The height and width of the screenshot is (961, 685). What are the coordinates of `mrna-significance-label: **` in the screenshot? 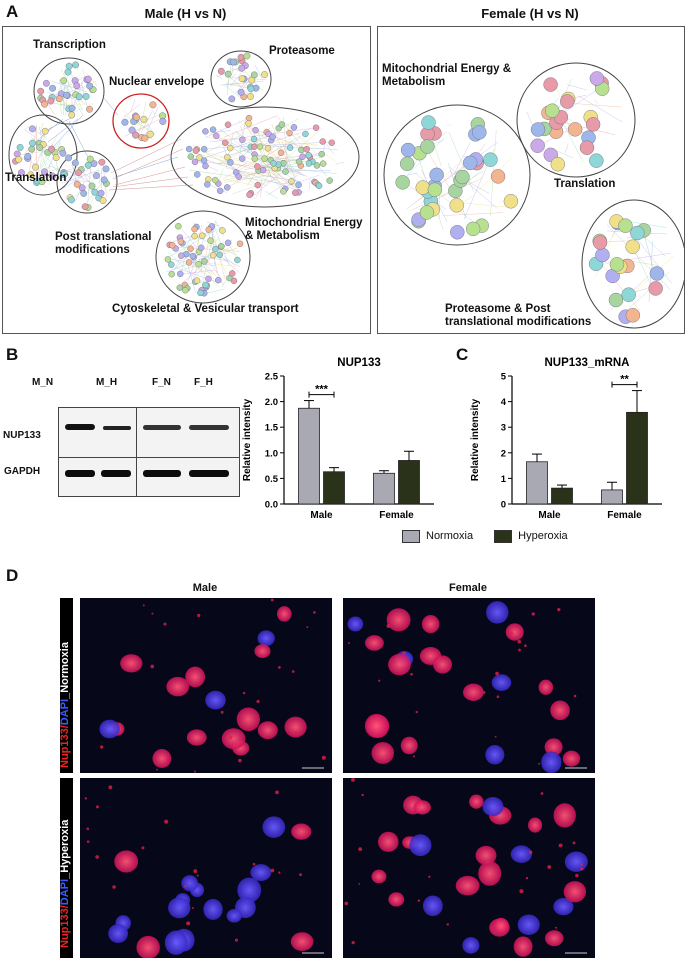 It's located at (624, 380).